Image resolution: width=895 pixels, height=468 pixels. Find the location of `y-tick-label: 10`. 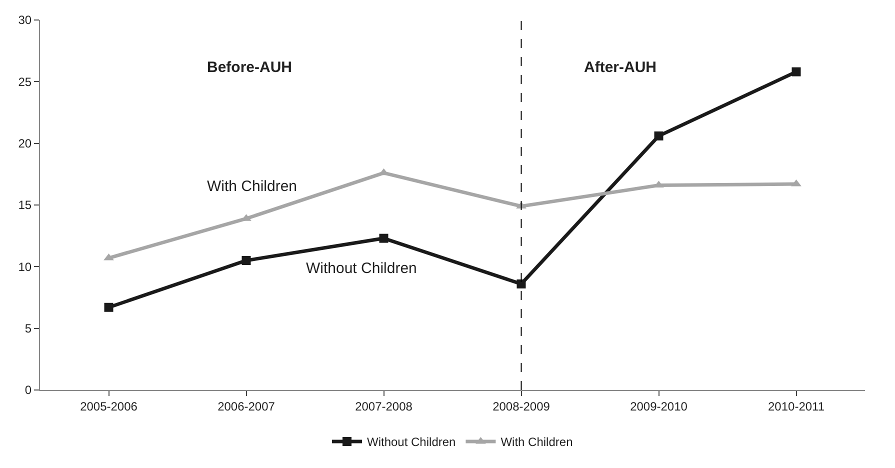

y-tick-label: 10 is located at coordinates (25, 267).